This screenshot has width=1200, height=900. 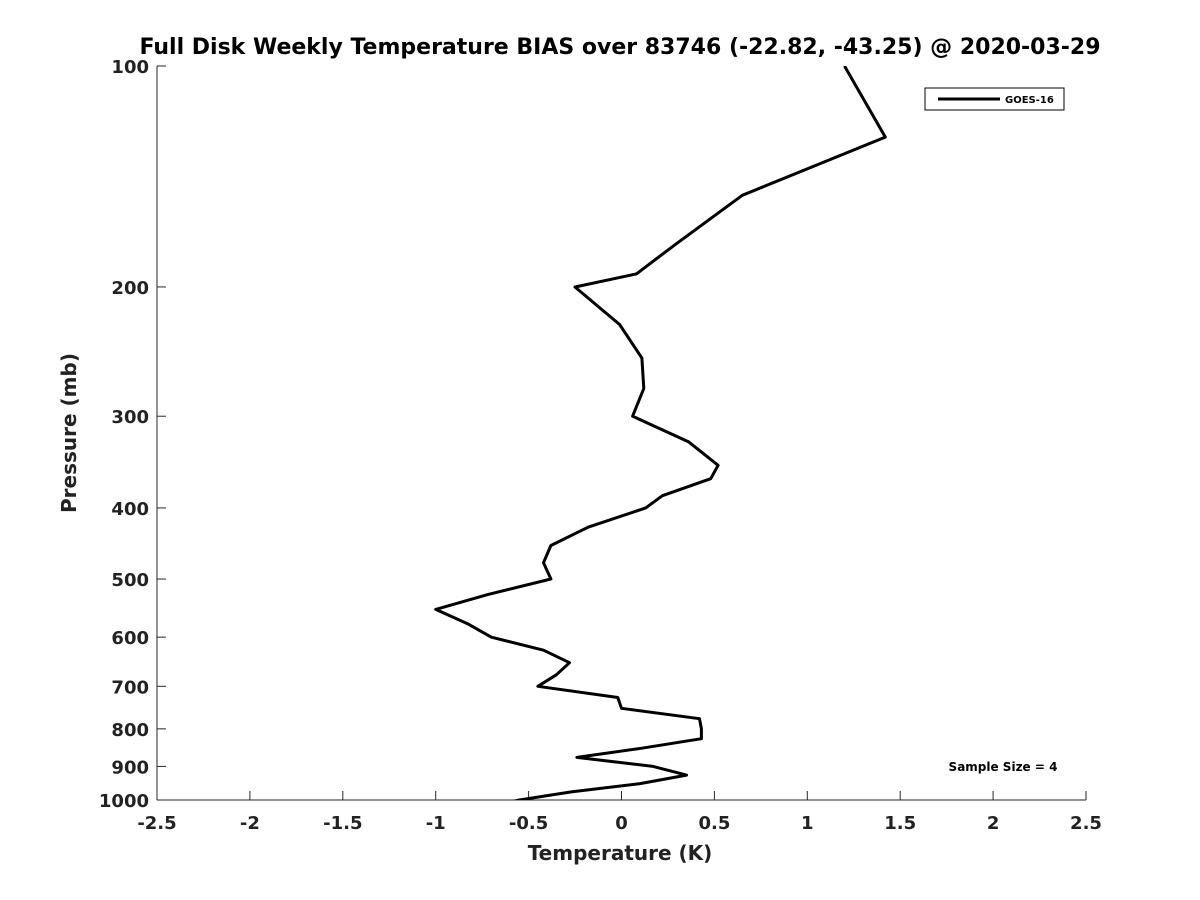 What do you see at coordinates (994, 99) in the screenshot?
I see `legend: GOES-16` at bounding box center [994, 99].